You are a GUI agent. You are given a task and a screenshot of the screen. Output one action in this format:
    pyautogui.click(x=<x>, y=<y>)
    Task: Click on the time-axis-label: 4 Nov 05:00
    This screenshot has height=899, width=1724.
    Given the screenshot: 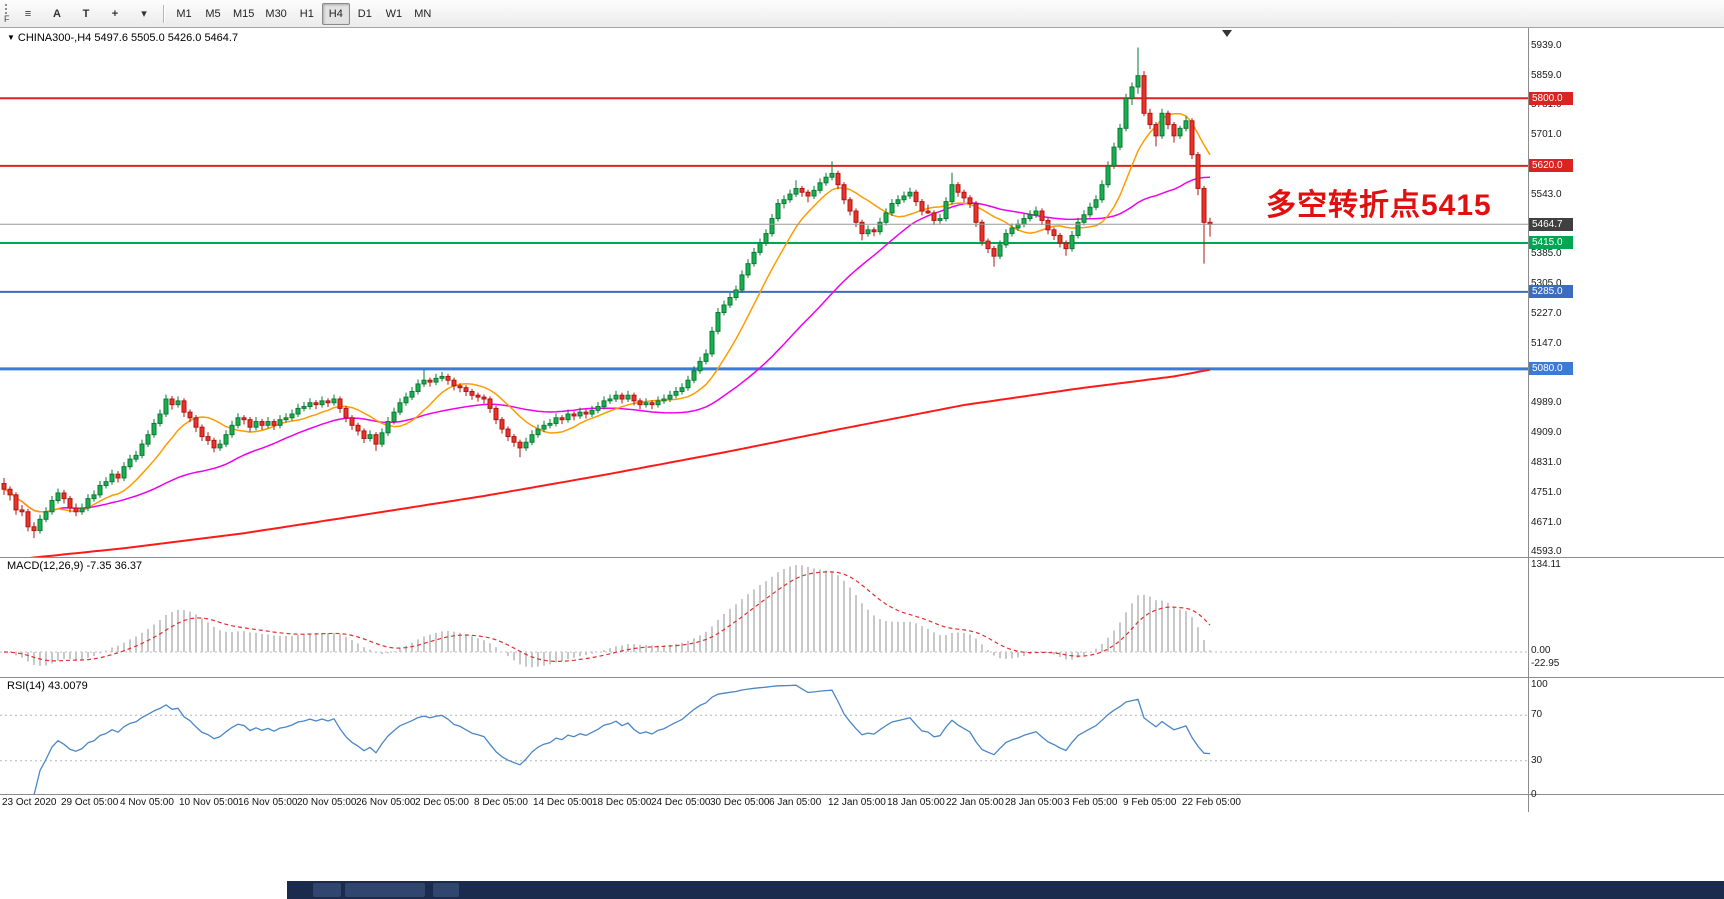 What is the action you would take?
    pyautogui.click(x=147, y=802)
    